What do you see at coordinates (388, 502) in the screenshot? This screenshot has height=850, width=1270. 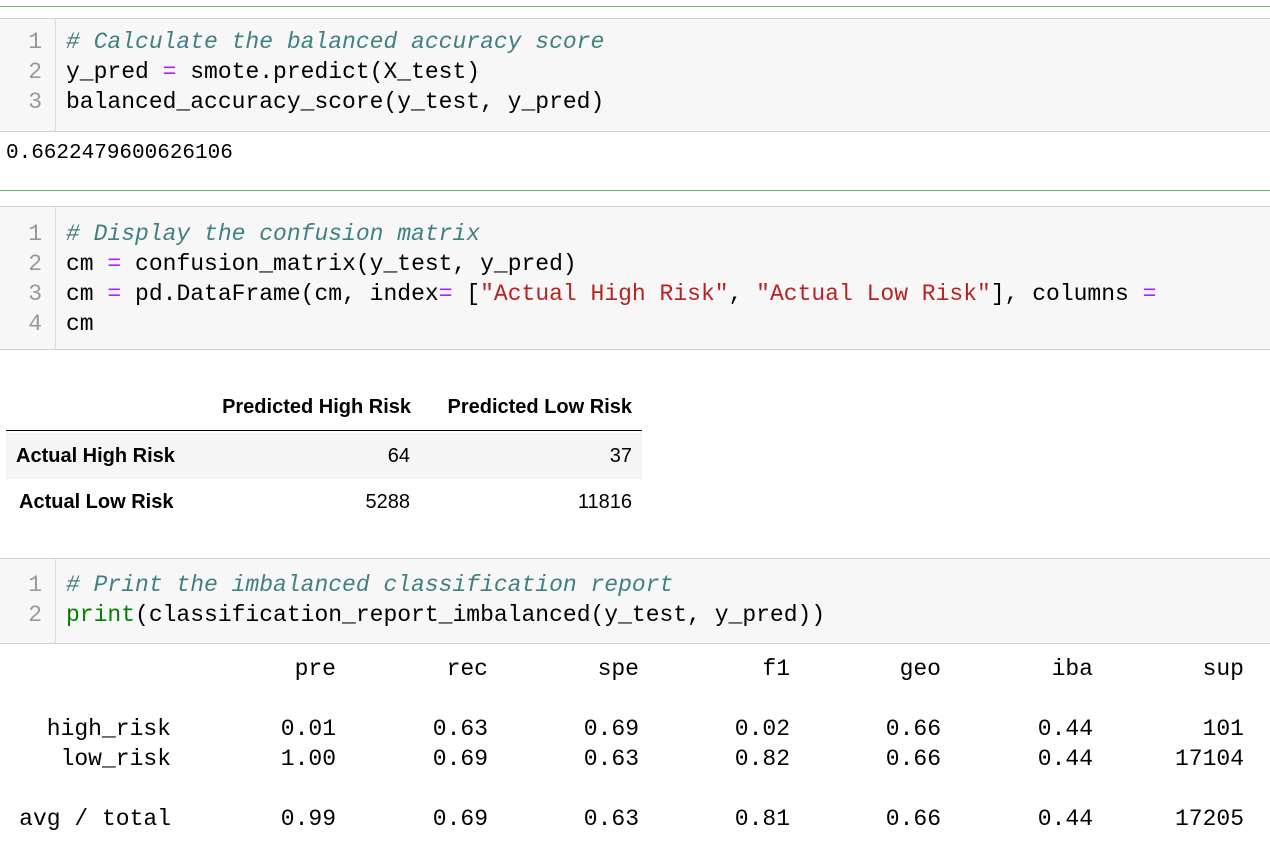 I see `df-cell: 5288` at bounding box center [388, 502].